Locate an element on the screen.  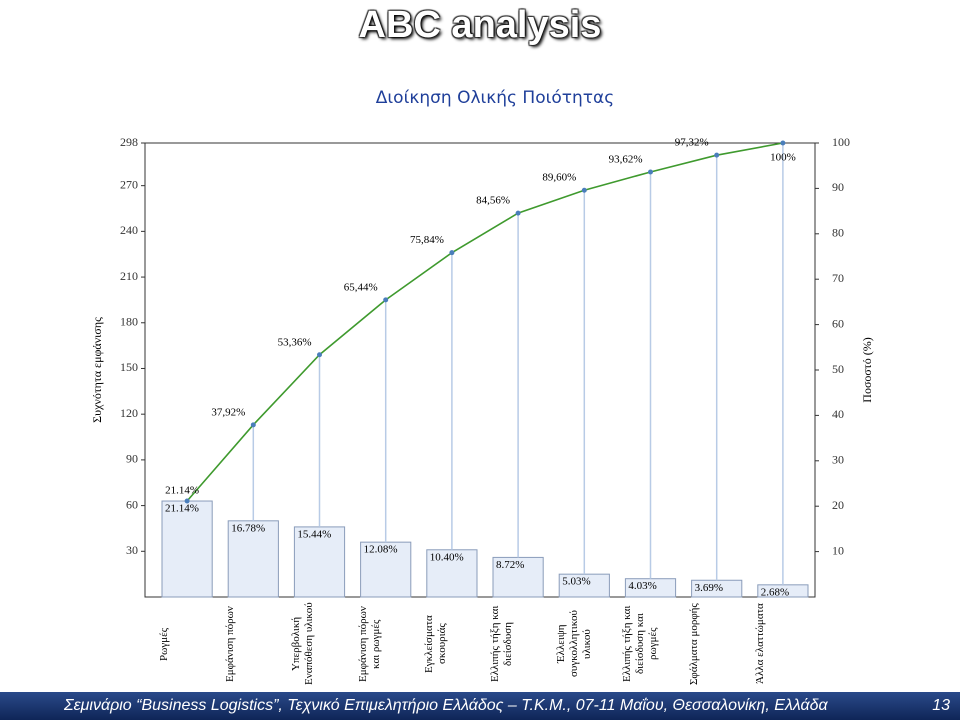
y-tick-label: 90 is located at coordinates (132, 459).